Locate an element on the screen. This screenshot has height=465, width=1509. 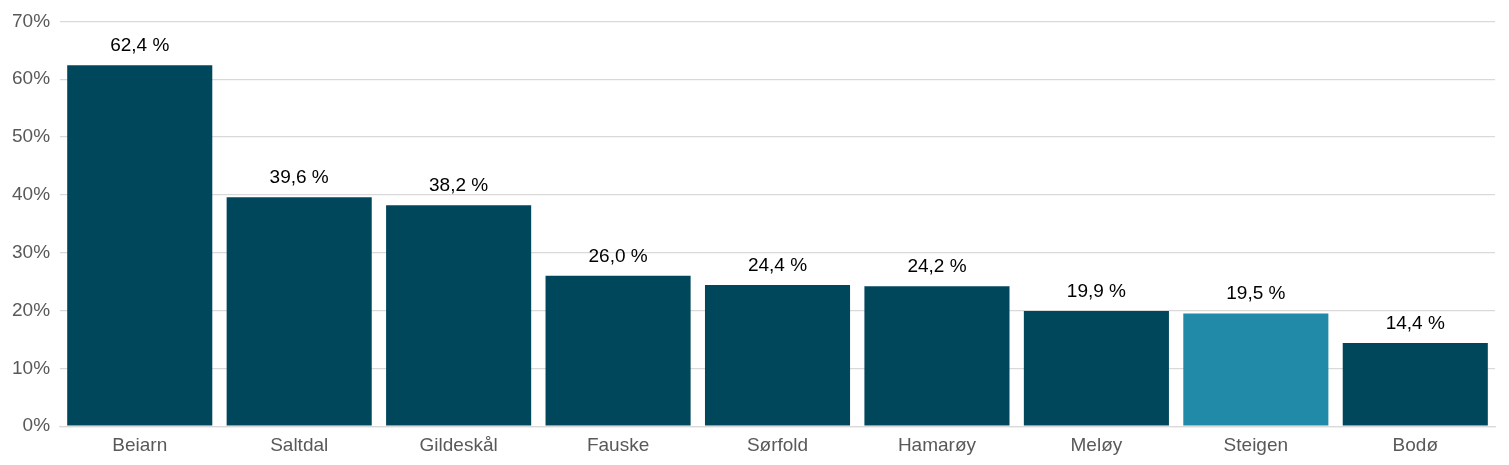
data-label: 14,4 % is located at coordinates (1415, 322).